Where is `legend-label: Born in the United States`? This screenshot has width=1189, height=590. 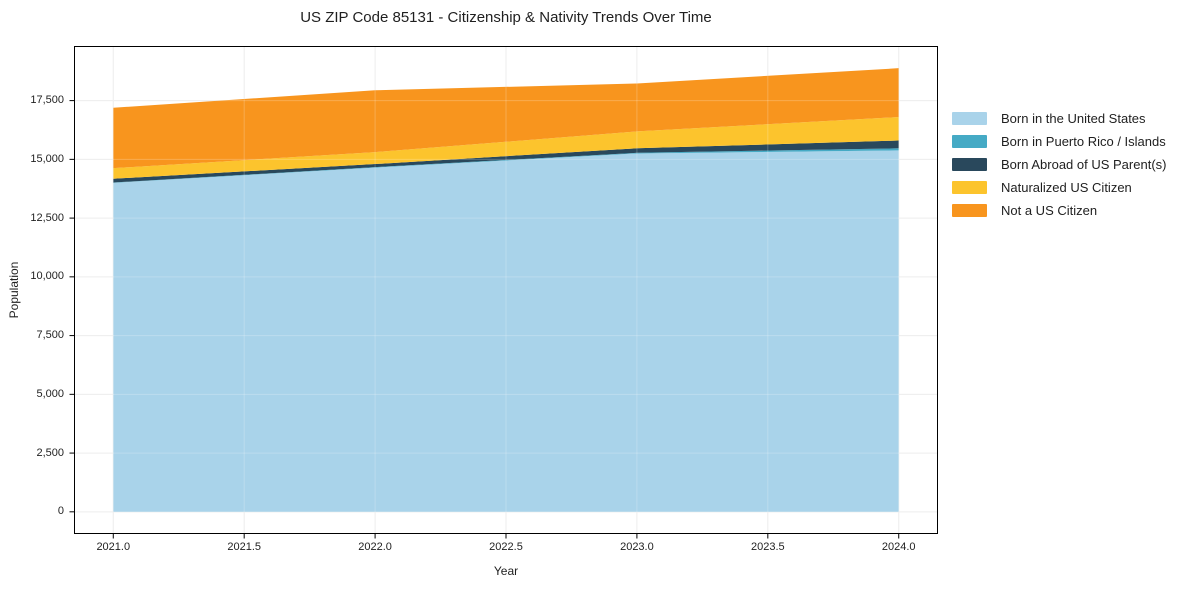 legend-label: Born in the United States is located at coordinates (1073, 118).